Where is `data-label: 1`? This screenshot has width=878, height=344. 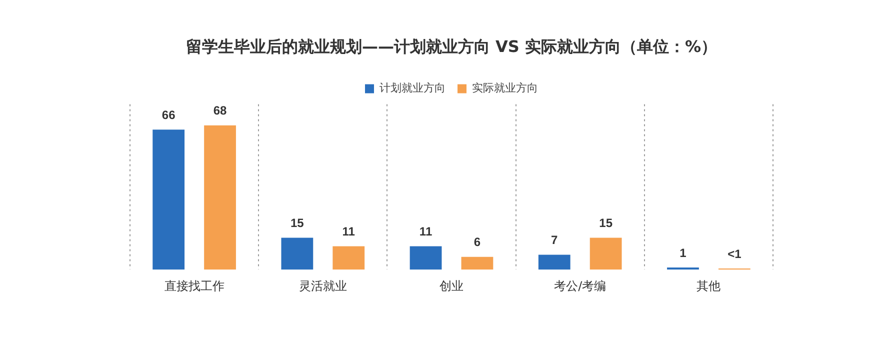
data-label: 1 is located at coordinates (683, 253).